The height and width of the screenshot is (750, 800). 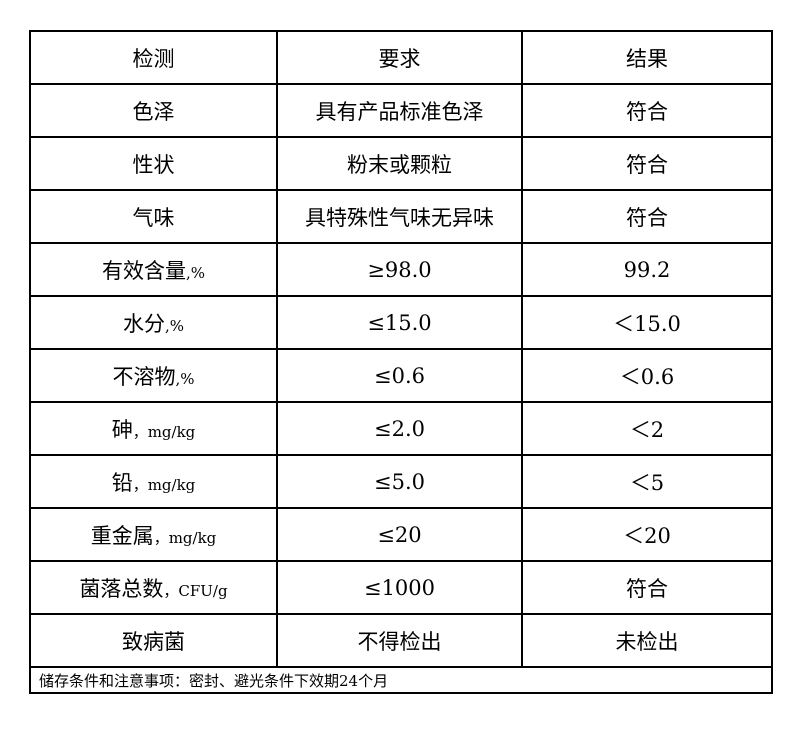 I want to click on table-row: 铅，mg/kg ≤5.0 ＜5, so click(x=401, y=481).